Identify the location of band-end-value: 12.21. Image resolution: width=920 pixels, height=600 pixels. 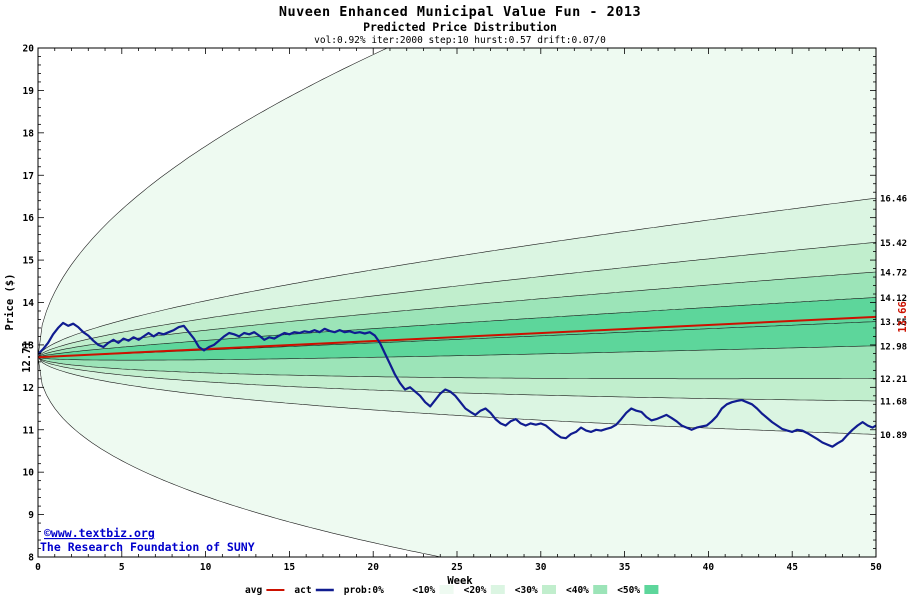
(893, 380).